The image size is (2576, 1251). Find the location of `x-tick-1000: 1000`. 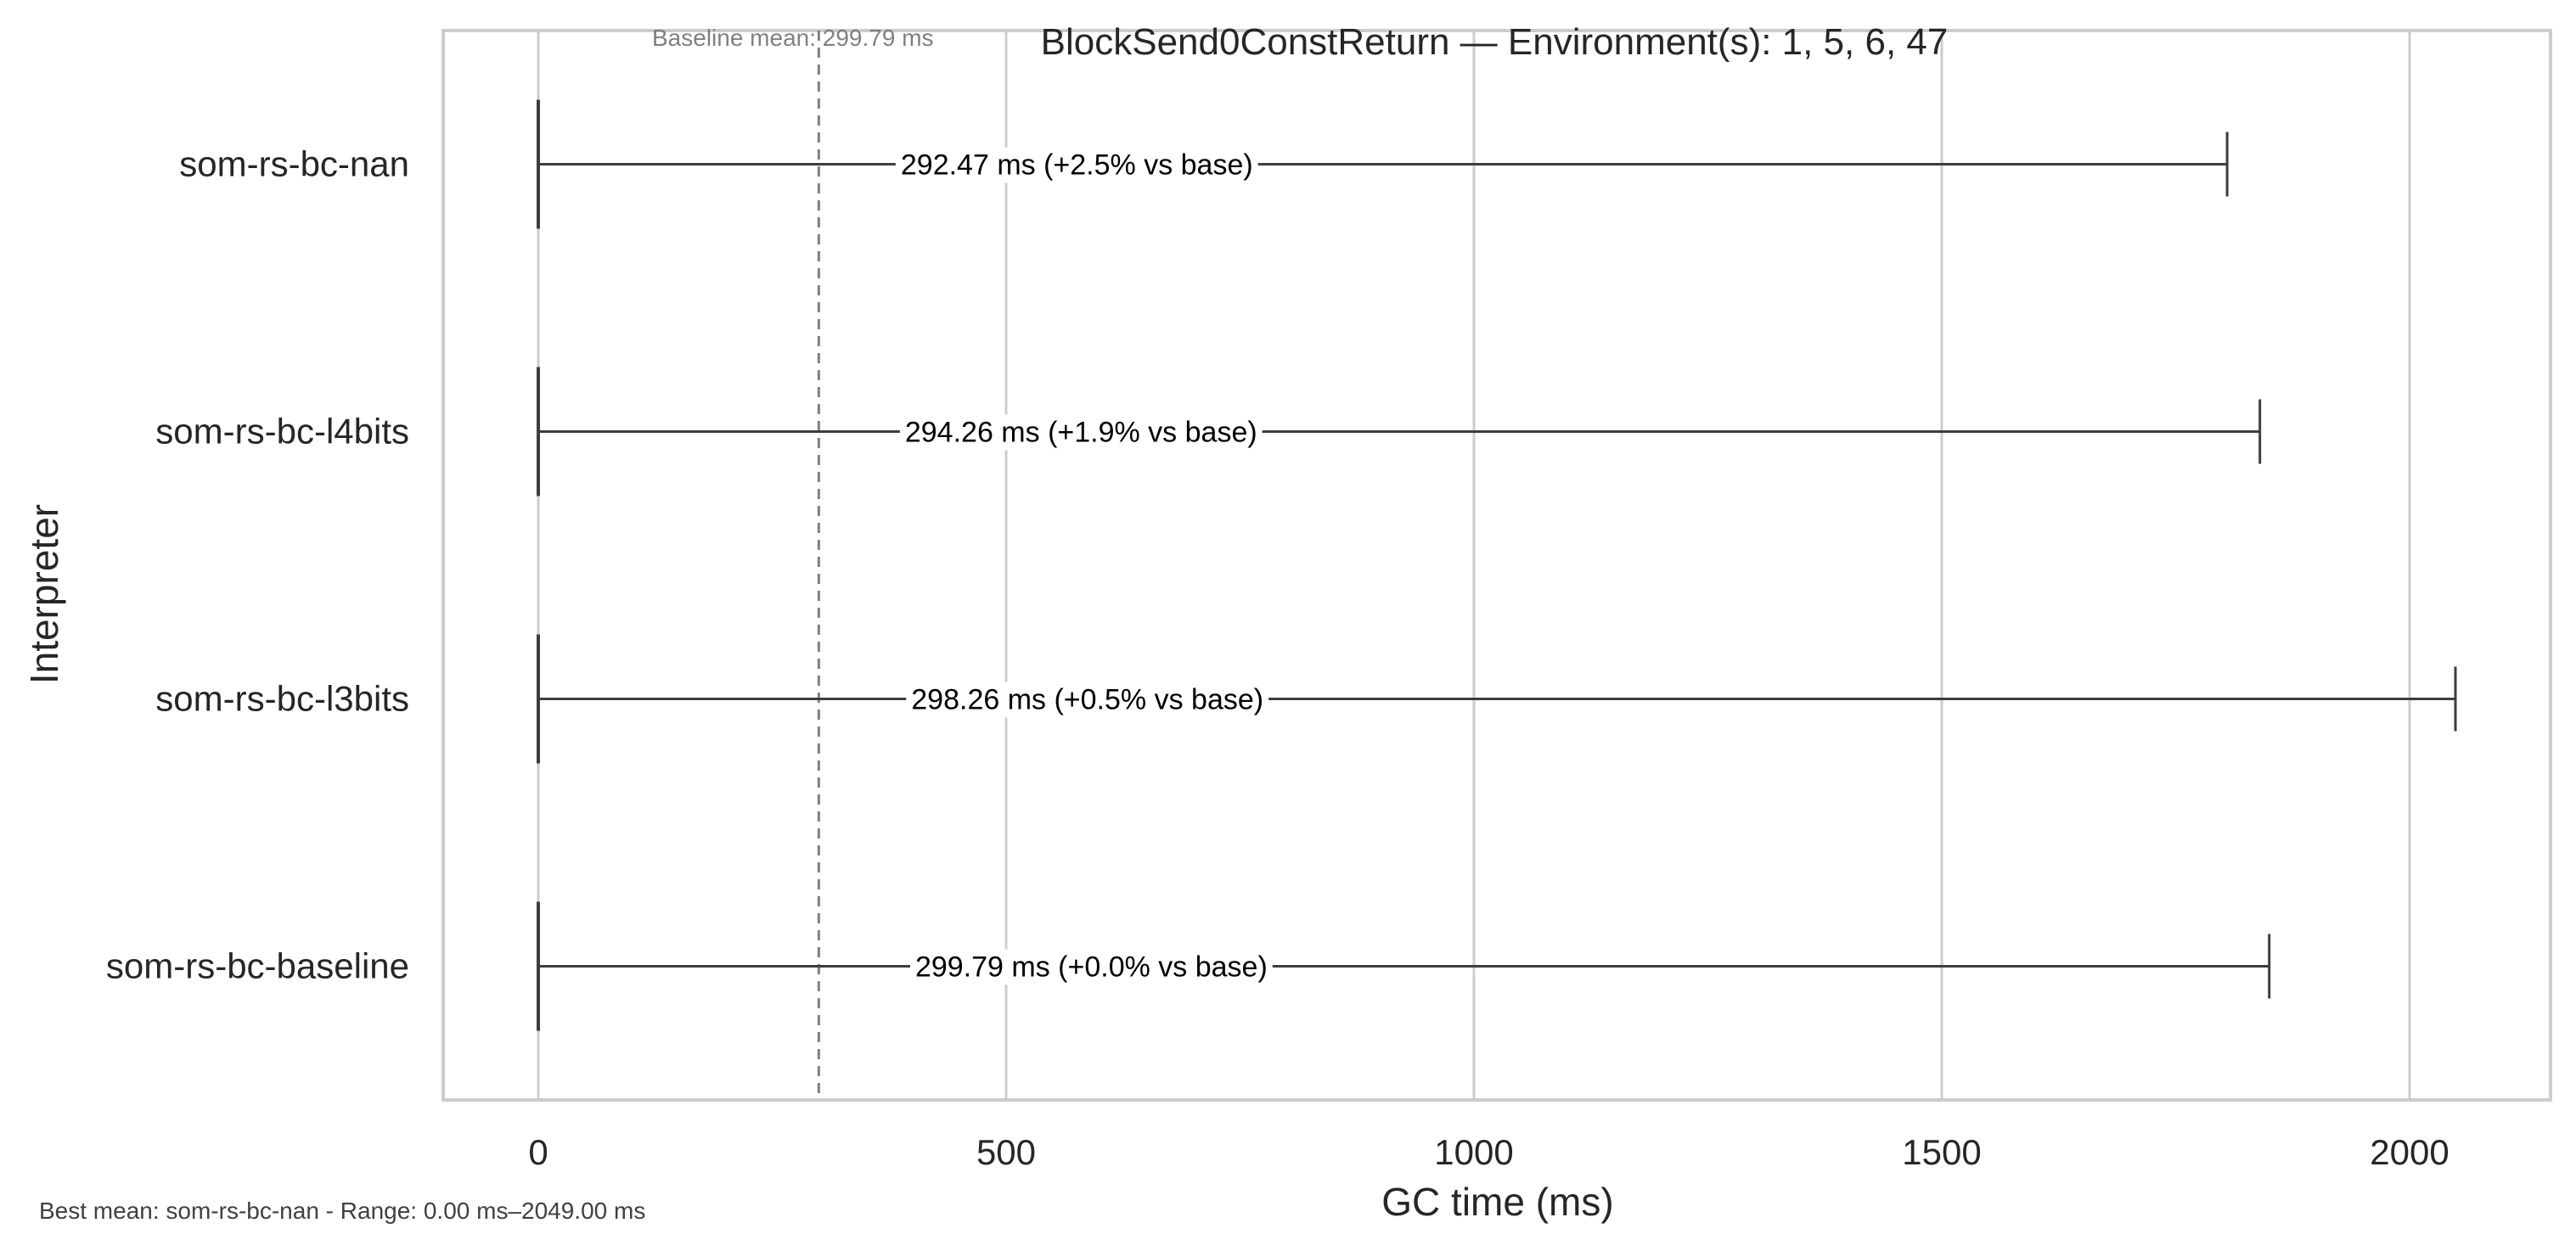

x-tick-1000: 1000 is located at coordinates (1473, 1152).